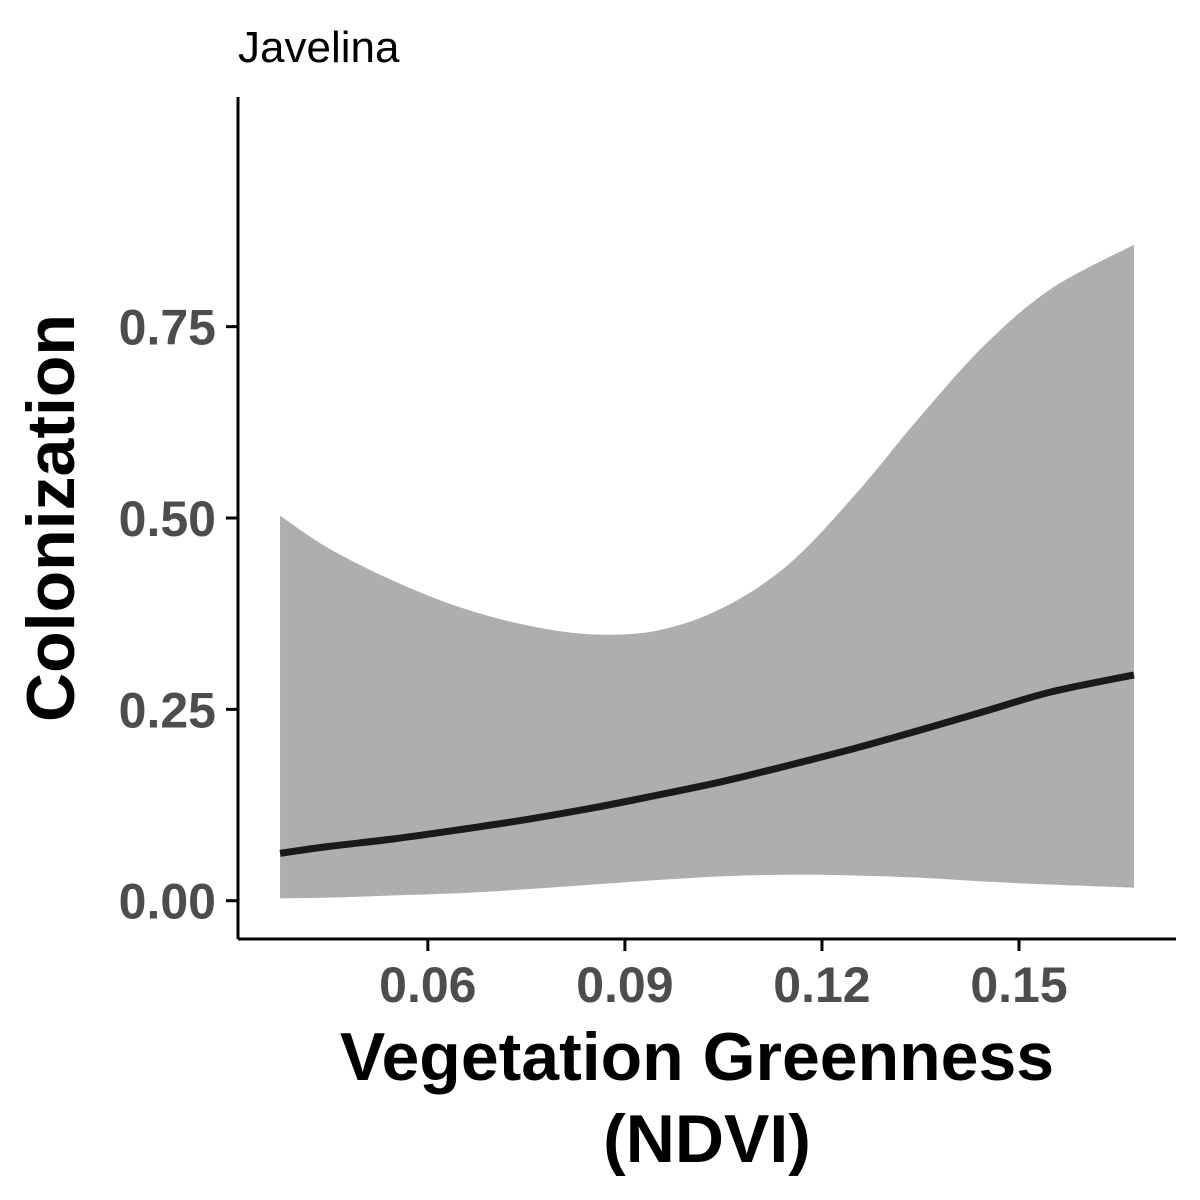 The width and height of the screenshot is (1200, 1200). Describe the element at coordinates (723, 976) in the screenshot. I see `x-axis-ticks: 0.06 0.09 0.12 0.15` at that location.